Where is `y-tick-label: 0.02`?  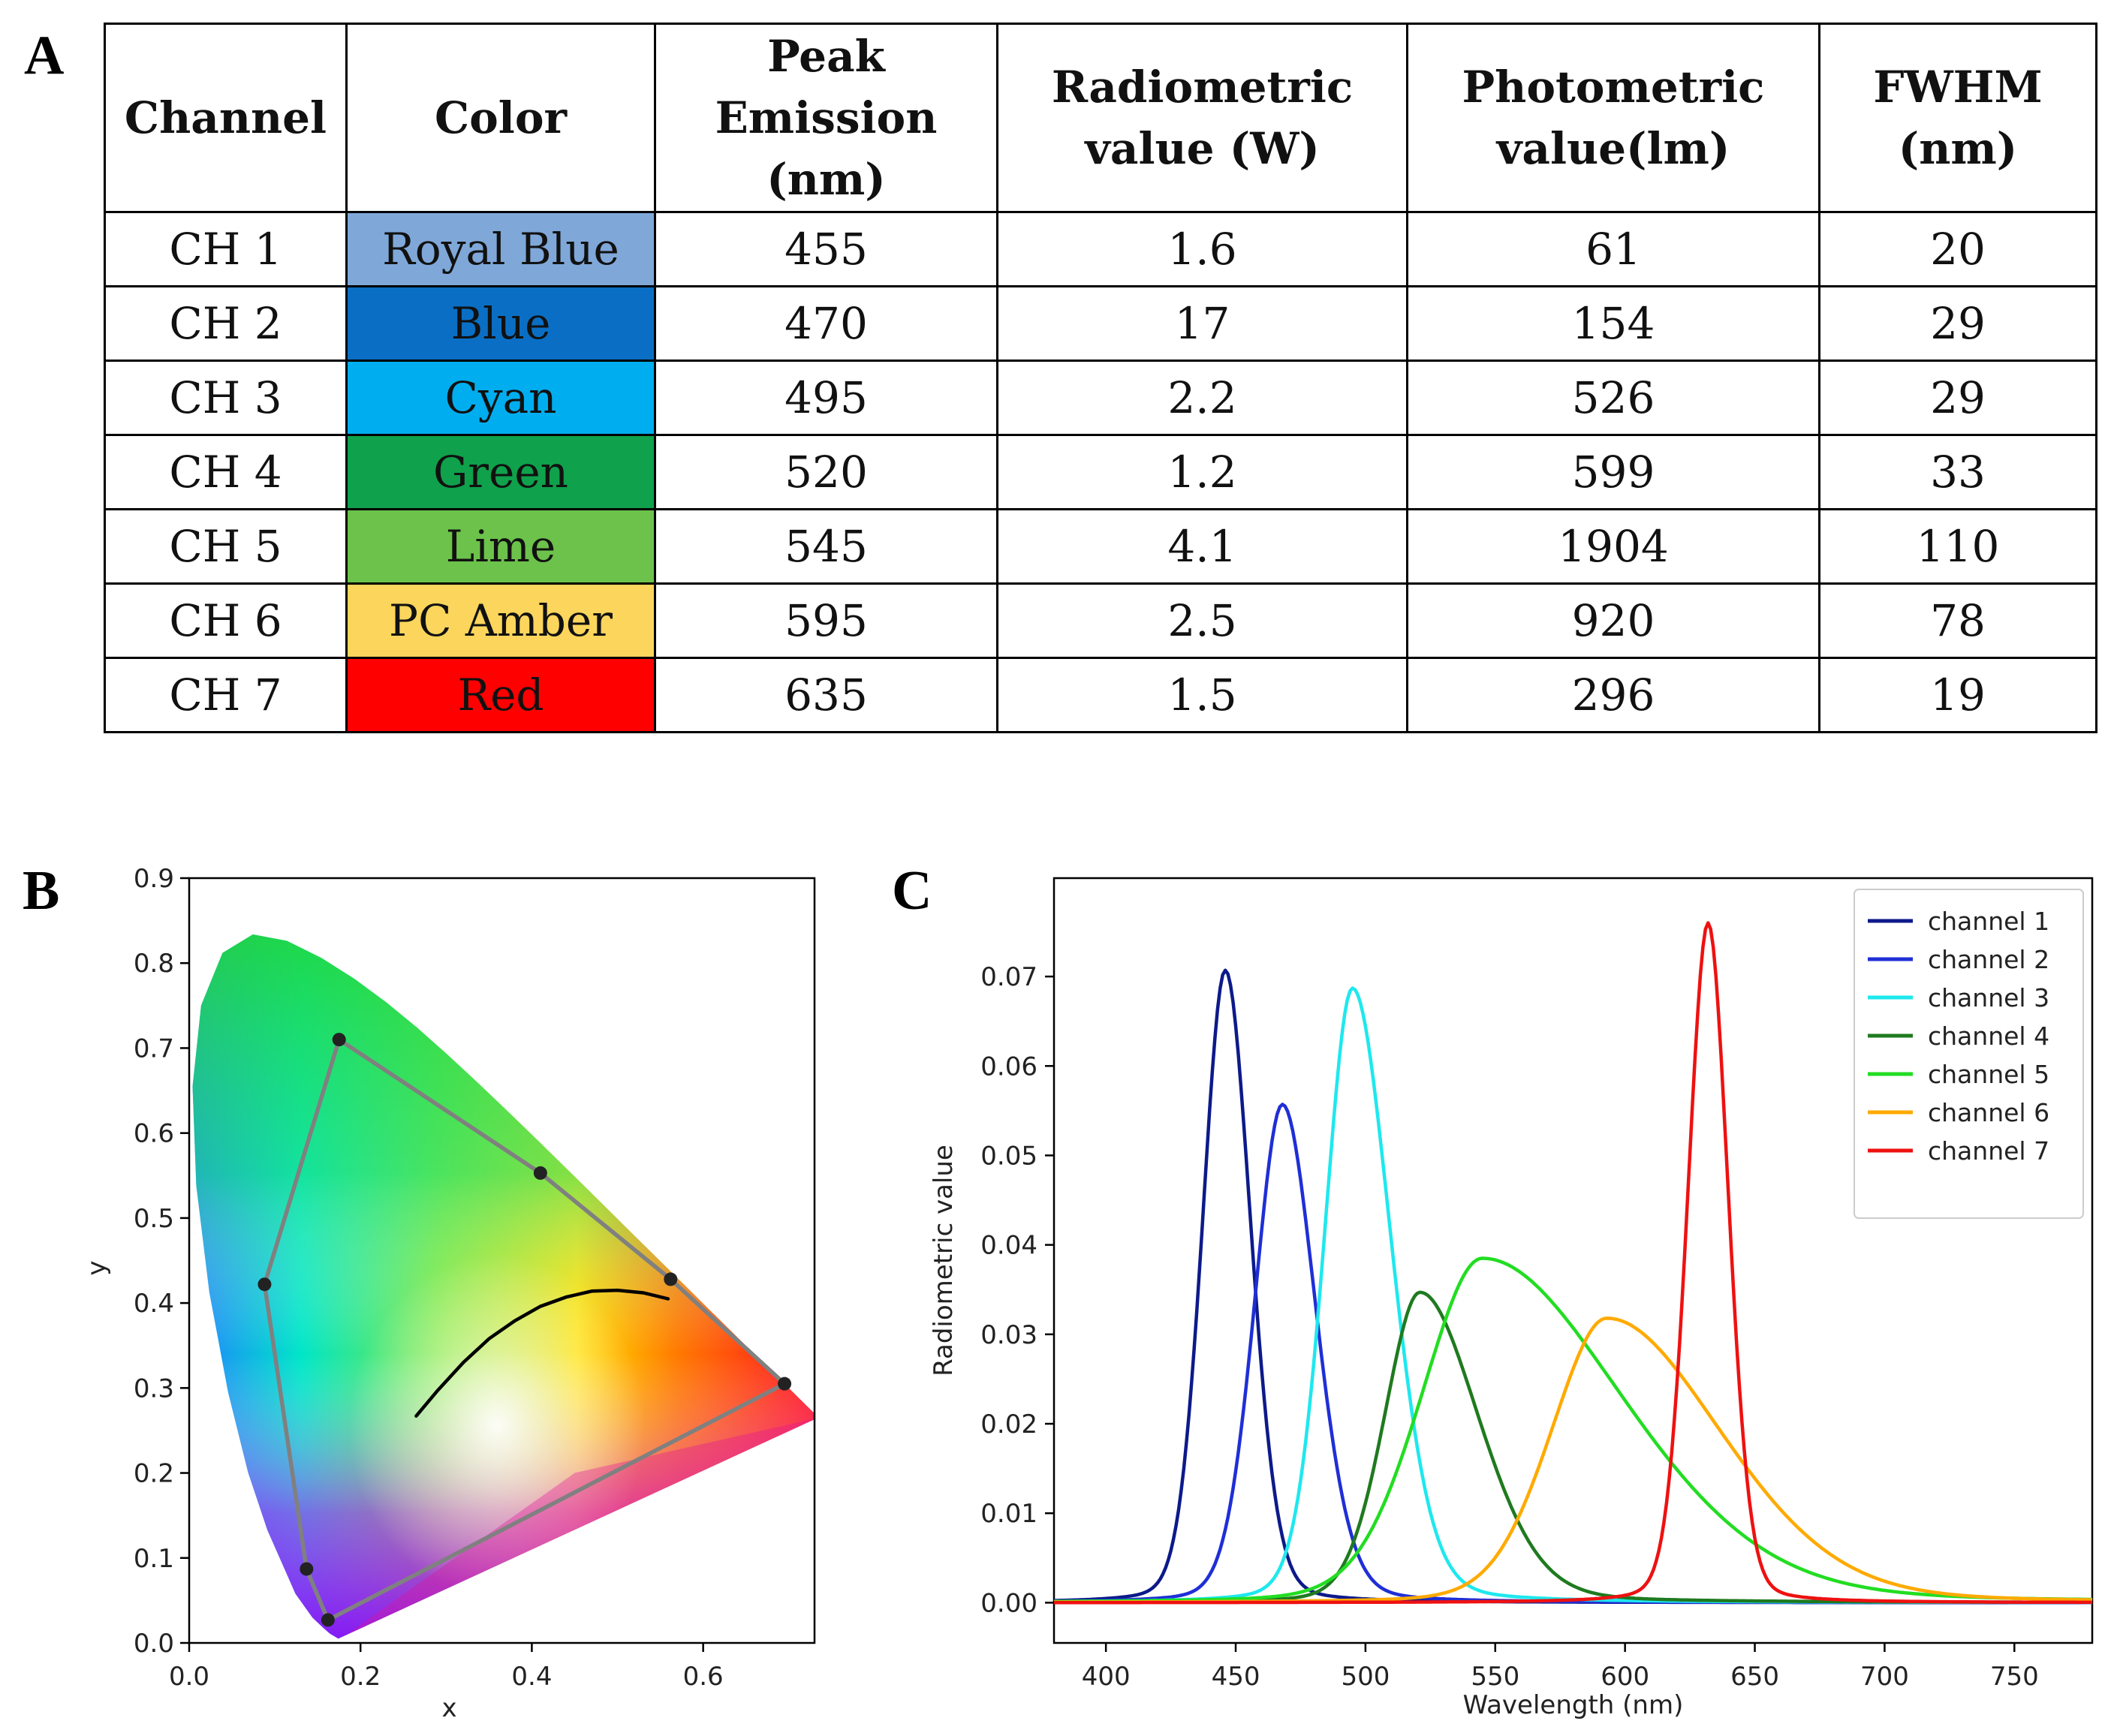
y-tick-label: 0.02 is located at coordinates (1008, 1425).